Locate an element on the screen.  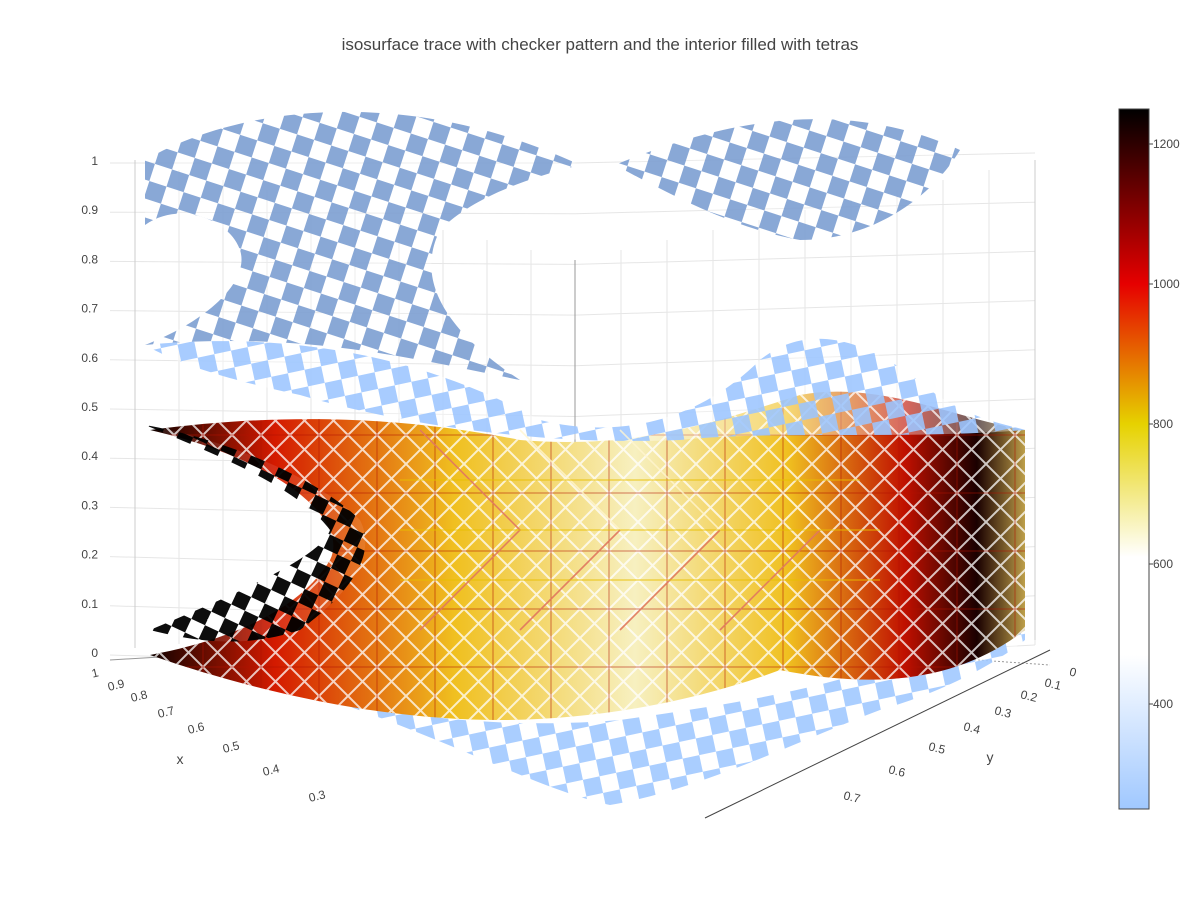
left-dark-checker-surface is located at coordinates (255, 533).